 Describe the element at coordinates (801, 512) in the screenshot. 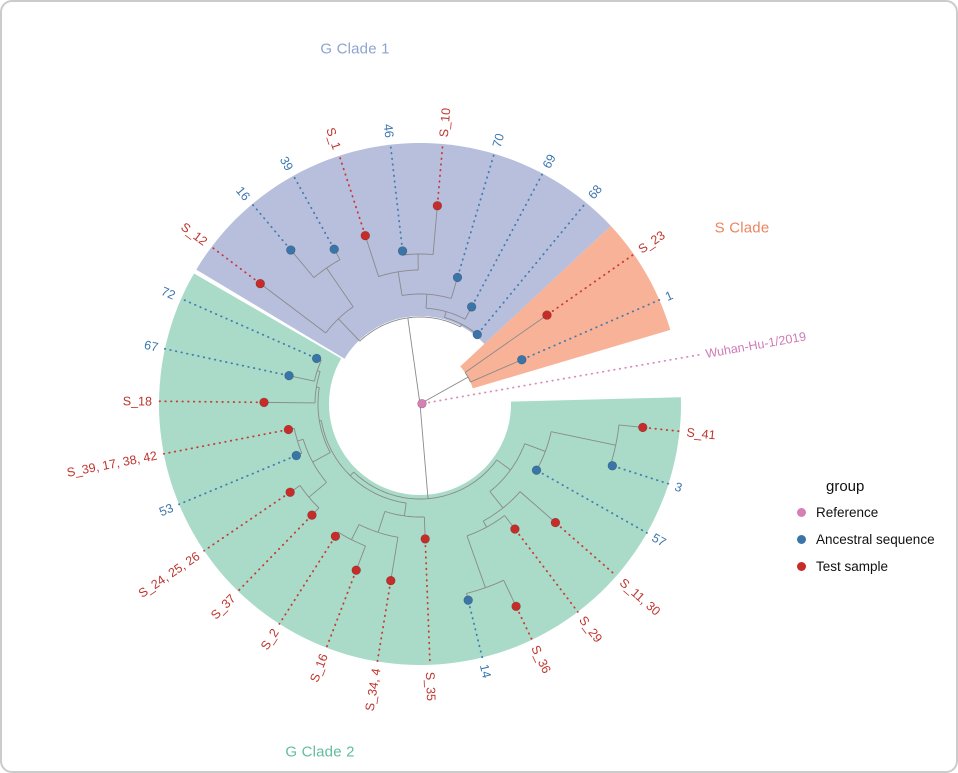

I see `reference-dot-icon` at that location.